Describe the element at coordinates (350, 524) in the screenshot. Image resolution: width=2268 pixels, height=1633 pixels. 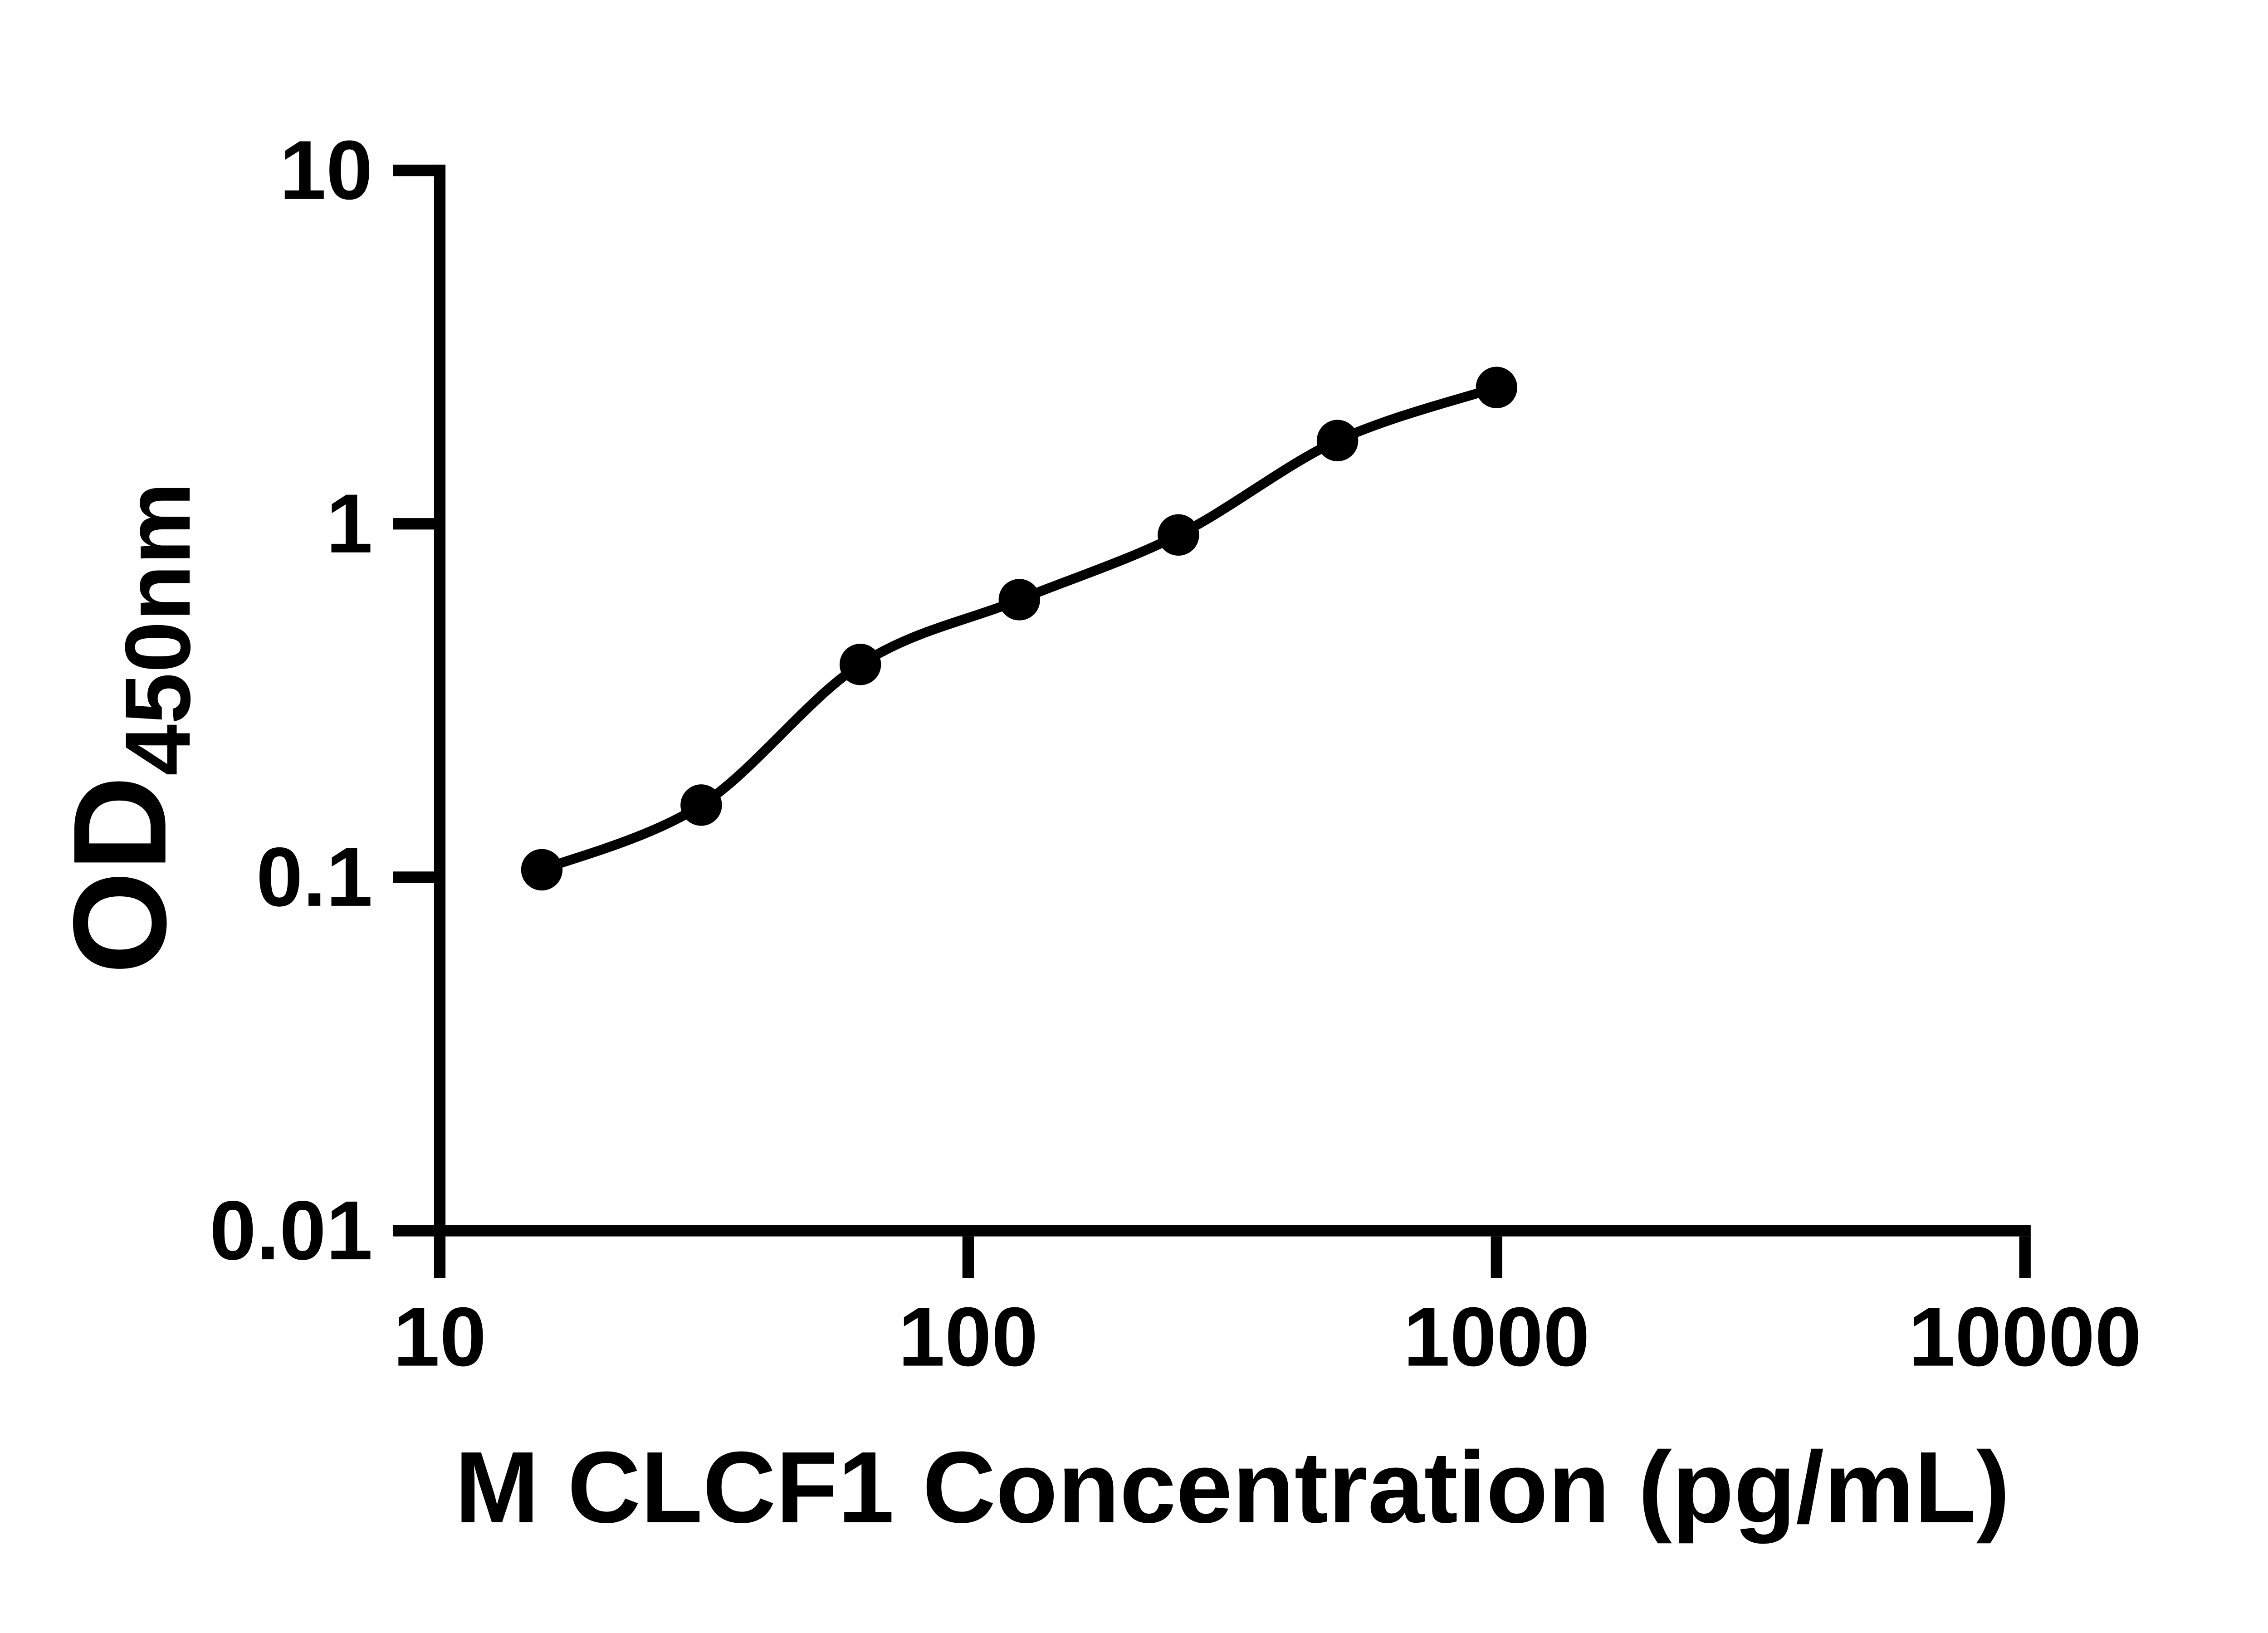
I see `y-tick-label: 1` at that location.